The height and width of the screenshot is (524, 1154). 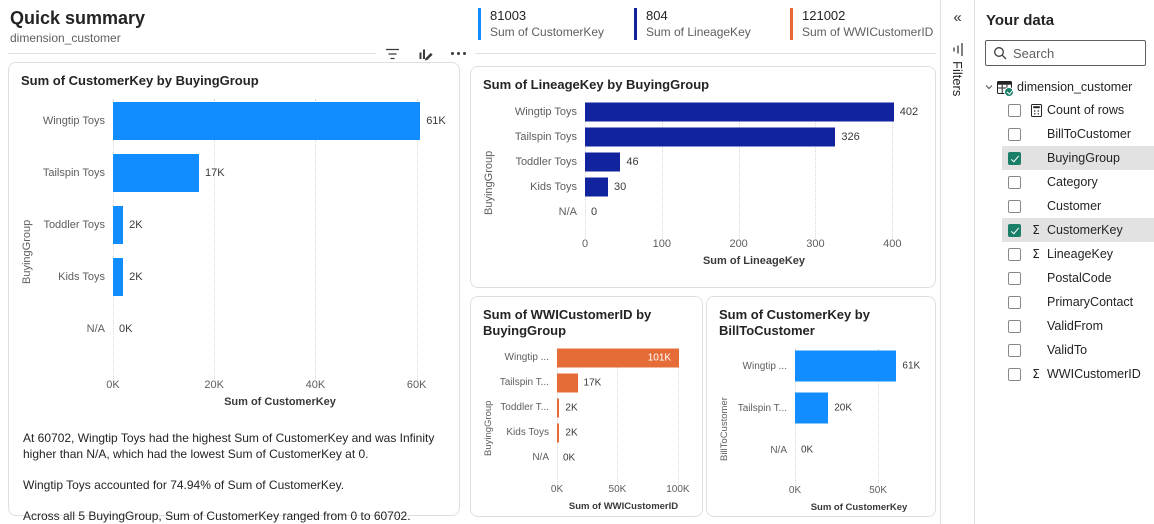 I want to click on value-label: 46, so click(x=632, y=161).